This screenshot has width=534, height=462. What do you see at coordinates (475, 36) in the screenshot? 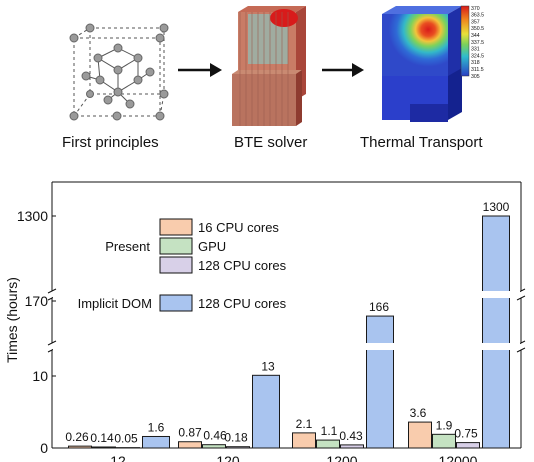
I see `colorbar-tick-label: 344` at bounding box center [475, 36].